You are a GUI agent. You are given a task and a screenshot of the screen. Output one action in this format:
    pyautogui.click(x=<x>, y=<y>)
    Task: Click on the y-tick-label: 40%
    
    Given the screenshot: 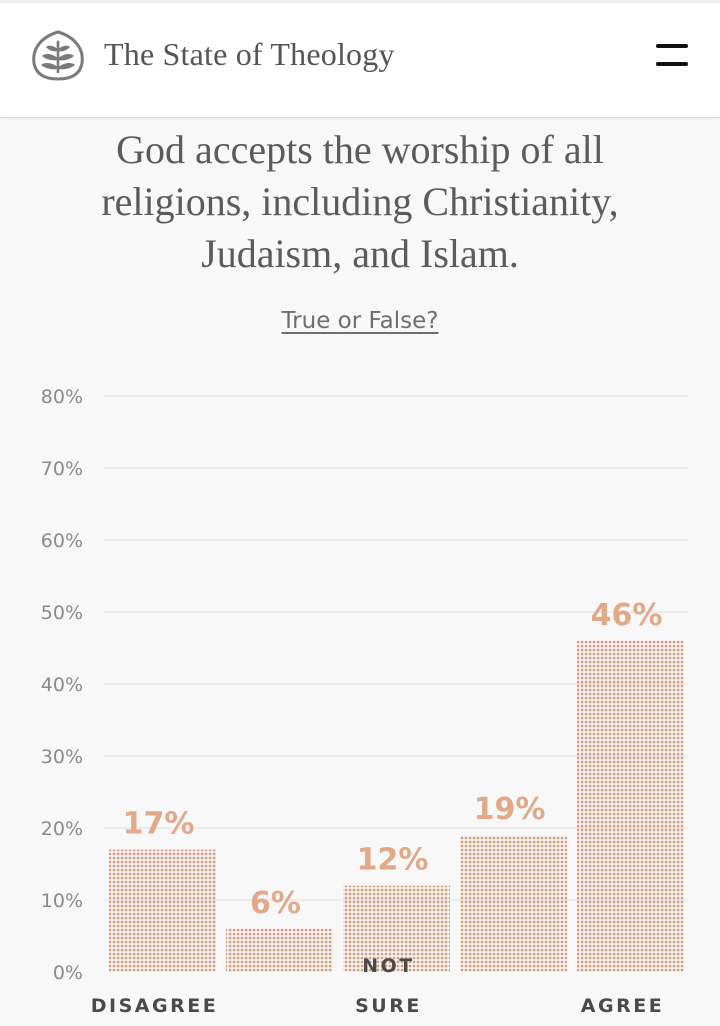 What is the action you would take?
    pyautogui.click(x=62, y=685)
    